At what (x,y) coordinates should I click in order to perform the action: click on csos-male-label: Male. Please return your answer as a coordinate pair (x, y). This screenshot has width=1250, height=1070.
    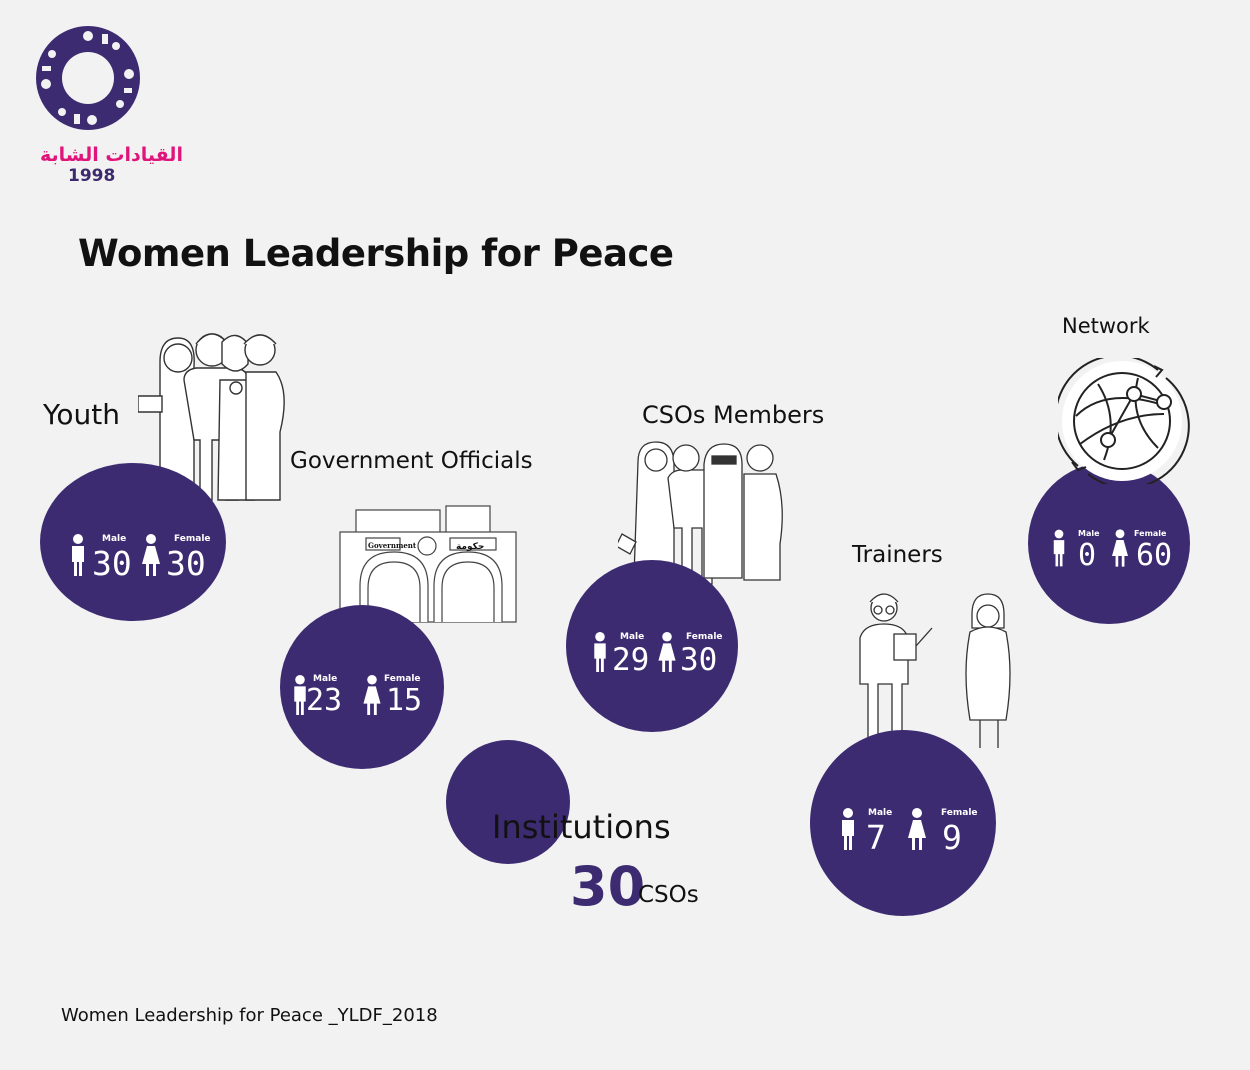
    Looking at the image, I should click on (632, 637).